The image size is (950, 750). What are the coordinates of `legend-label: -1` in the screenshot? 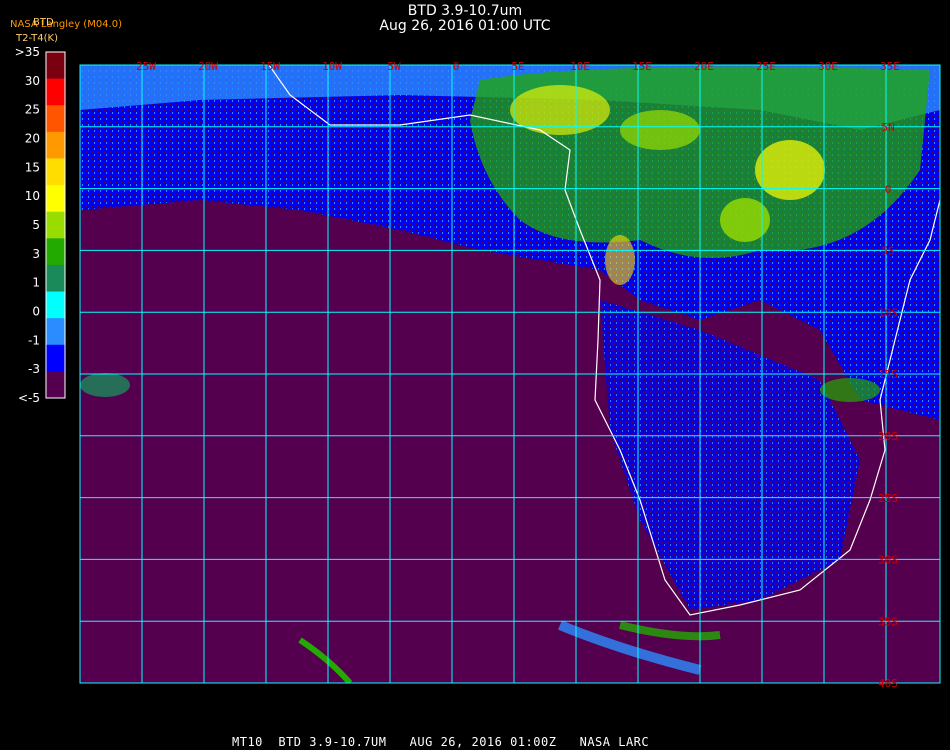 It's located at (34, 340).